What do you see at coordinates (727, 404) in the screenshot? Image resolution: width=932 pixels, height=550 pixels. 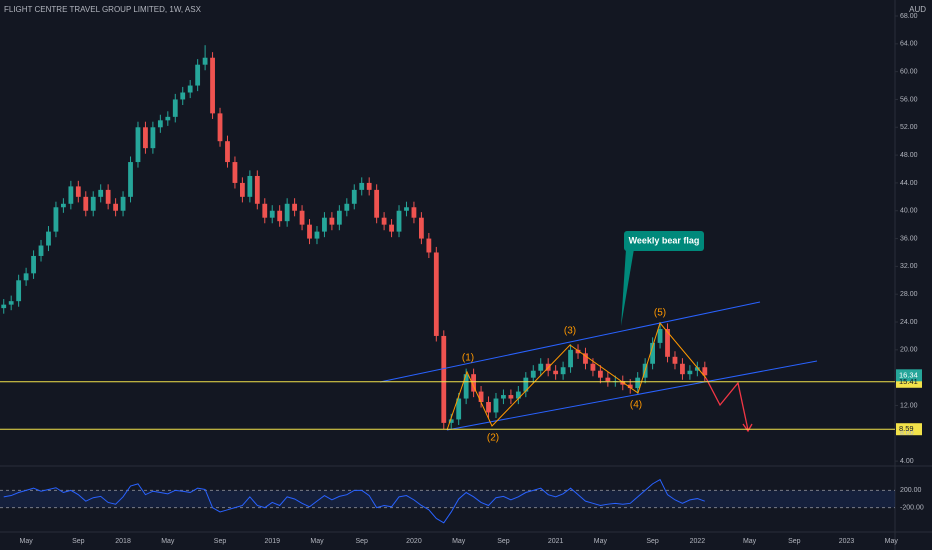 I see `projection-path` at bounding box center [727, 404].